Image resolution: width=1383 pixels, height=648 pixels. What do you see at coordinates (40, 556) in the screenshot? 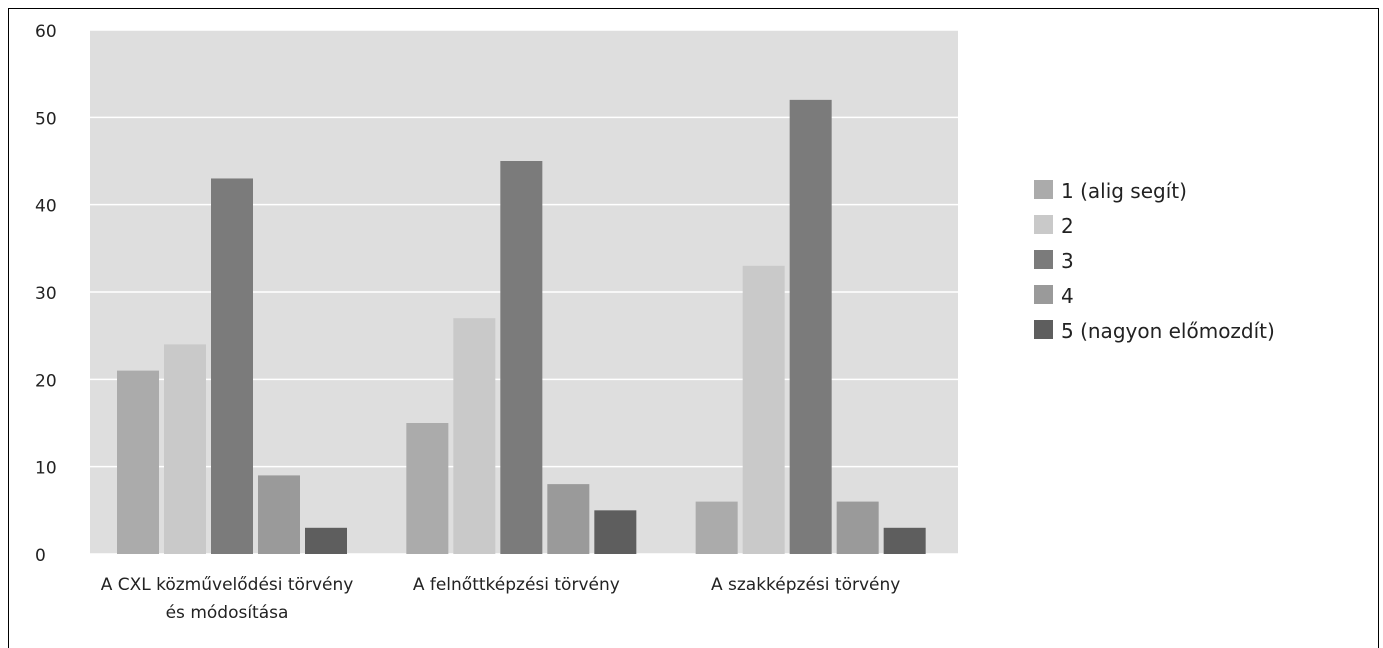
I see `y-tick-label: 0` at bounding box center [40, 556].